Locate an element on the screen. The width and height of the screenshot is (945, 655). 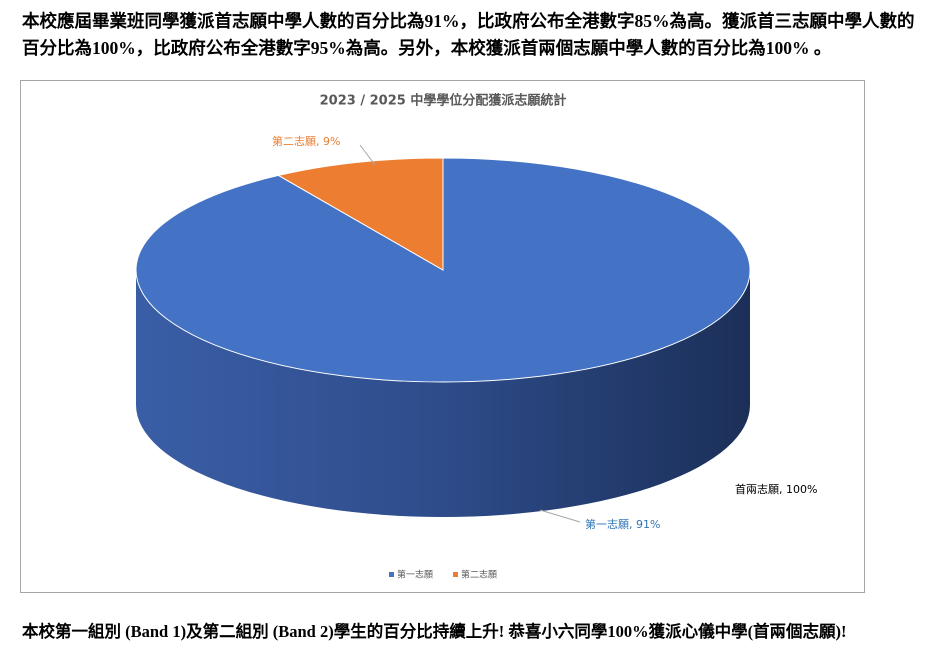
pie-slice is located at coordinates (360, 214).